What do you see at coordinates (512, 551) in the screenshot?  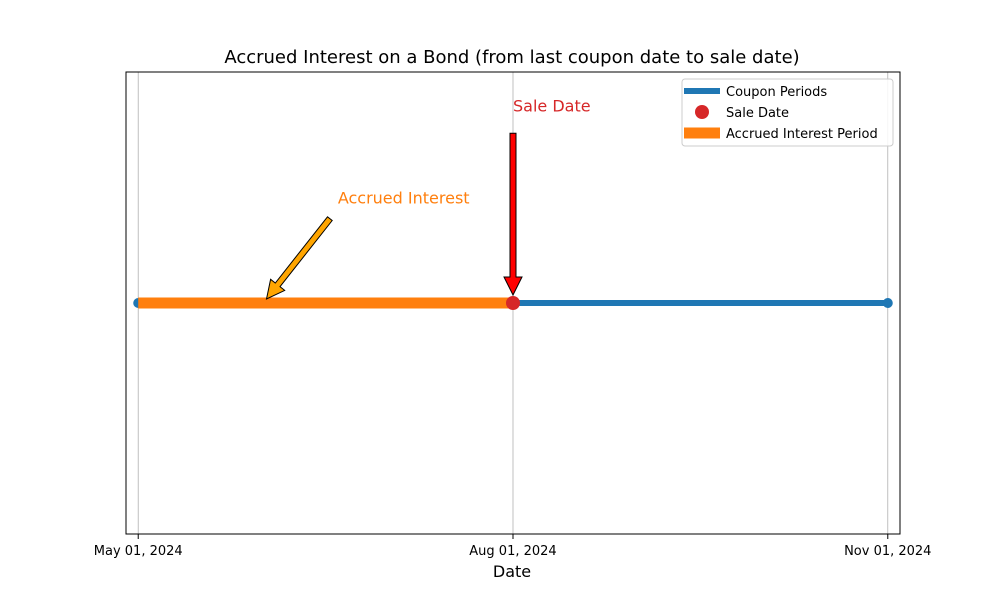 I see `x-tick-label-1: Aug 01, 2024` at bounding box center [512, 551].